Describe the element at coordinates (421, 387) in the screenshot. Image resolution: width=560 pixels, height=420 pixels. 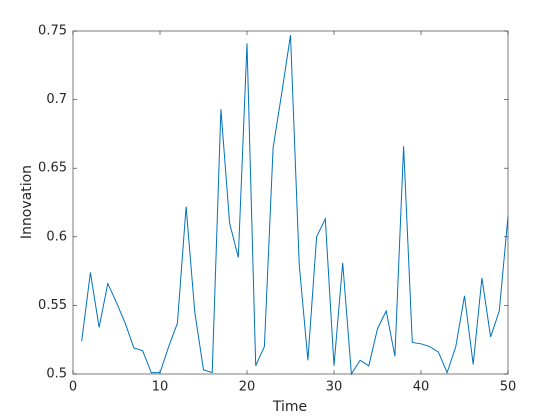
I see `x-tick-label: 40` at that location.